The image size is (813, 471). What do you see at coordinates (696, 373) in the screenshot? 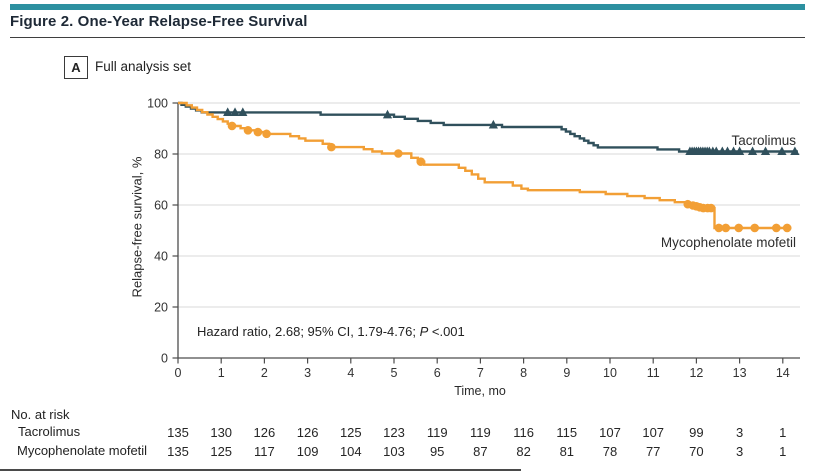
I see `x-tick-label: 12` at bounding box center [696, 373].